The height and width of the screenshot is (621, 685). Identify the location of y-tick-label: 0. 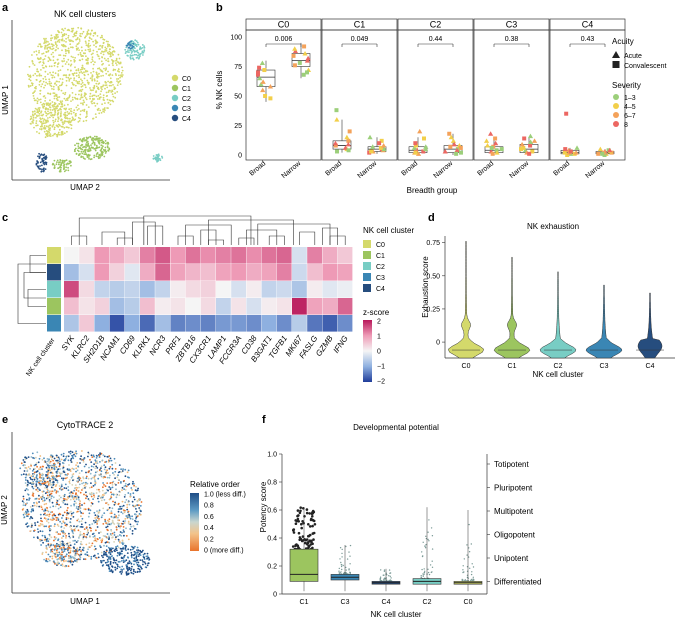
(240, 156).